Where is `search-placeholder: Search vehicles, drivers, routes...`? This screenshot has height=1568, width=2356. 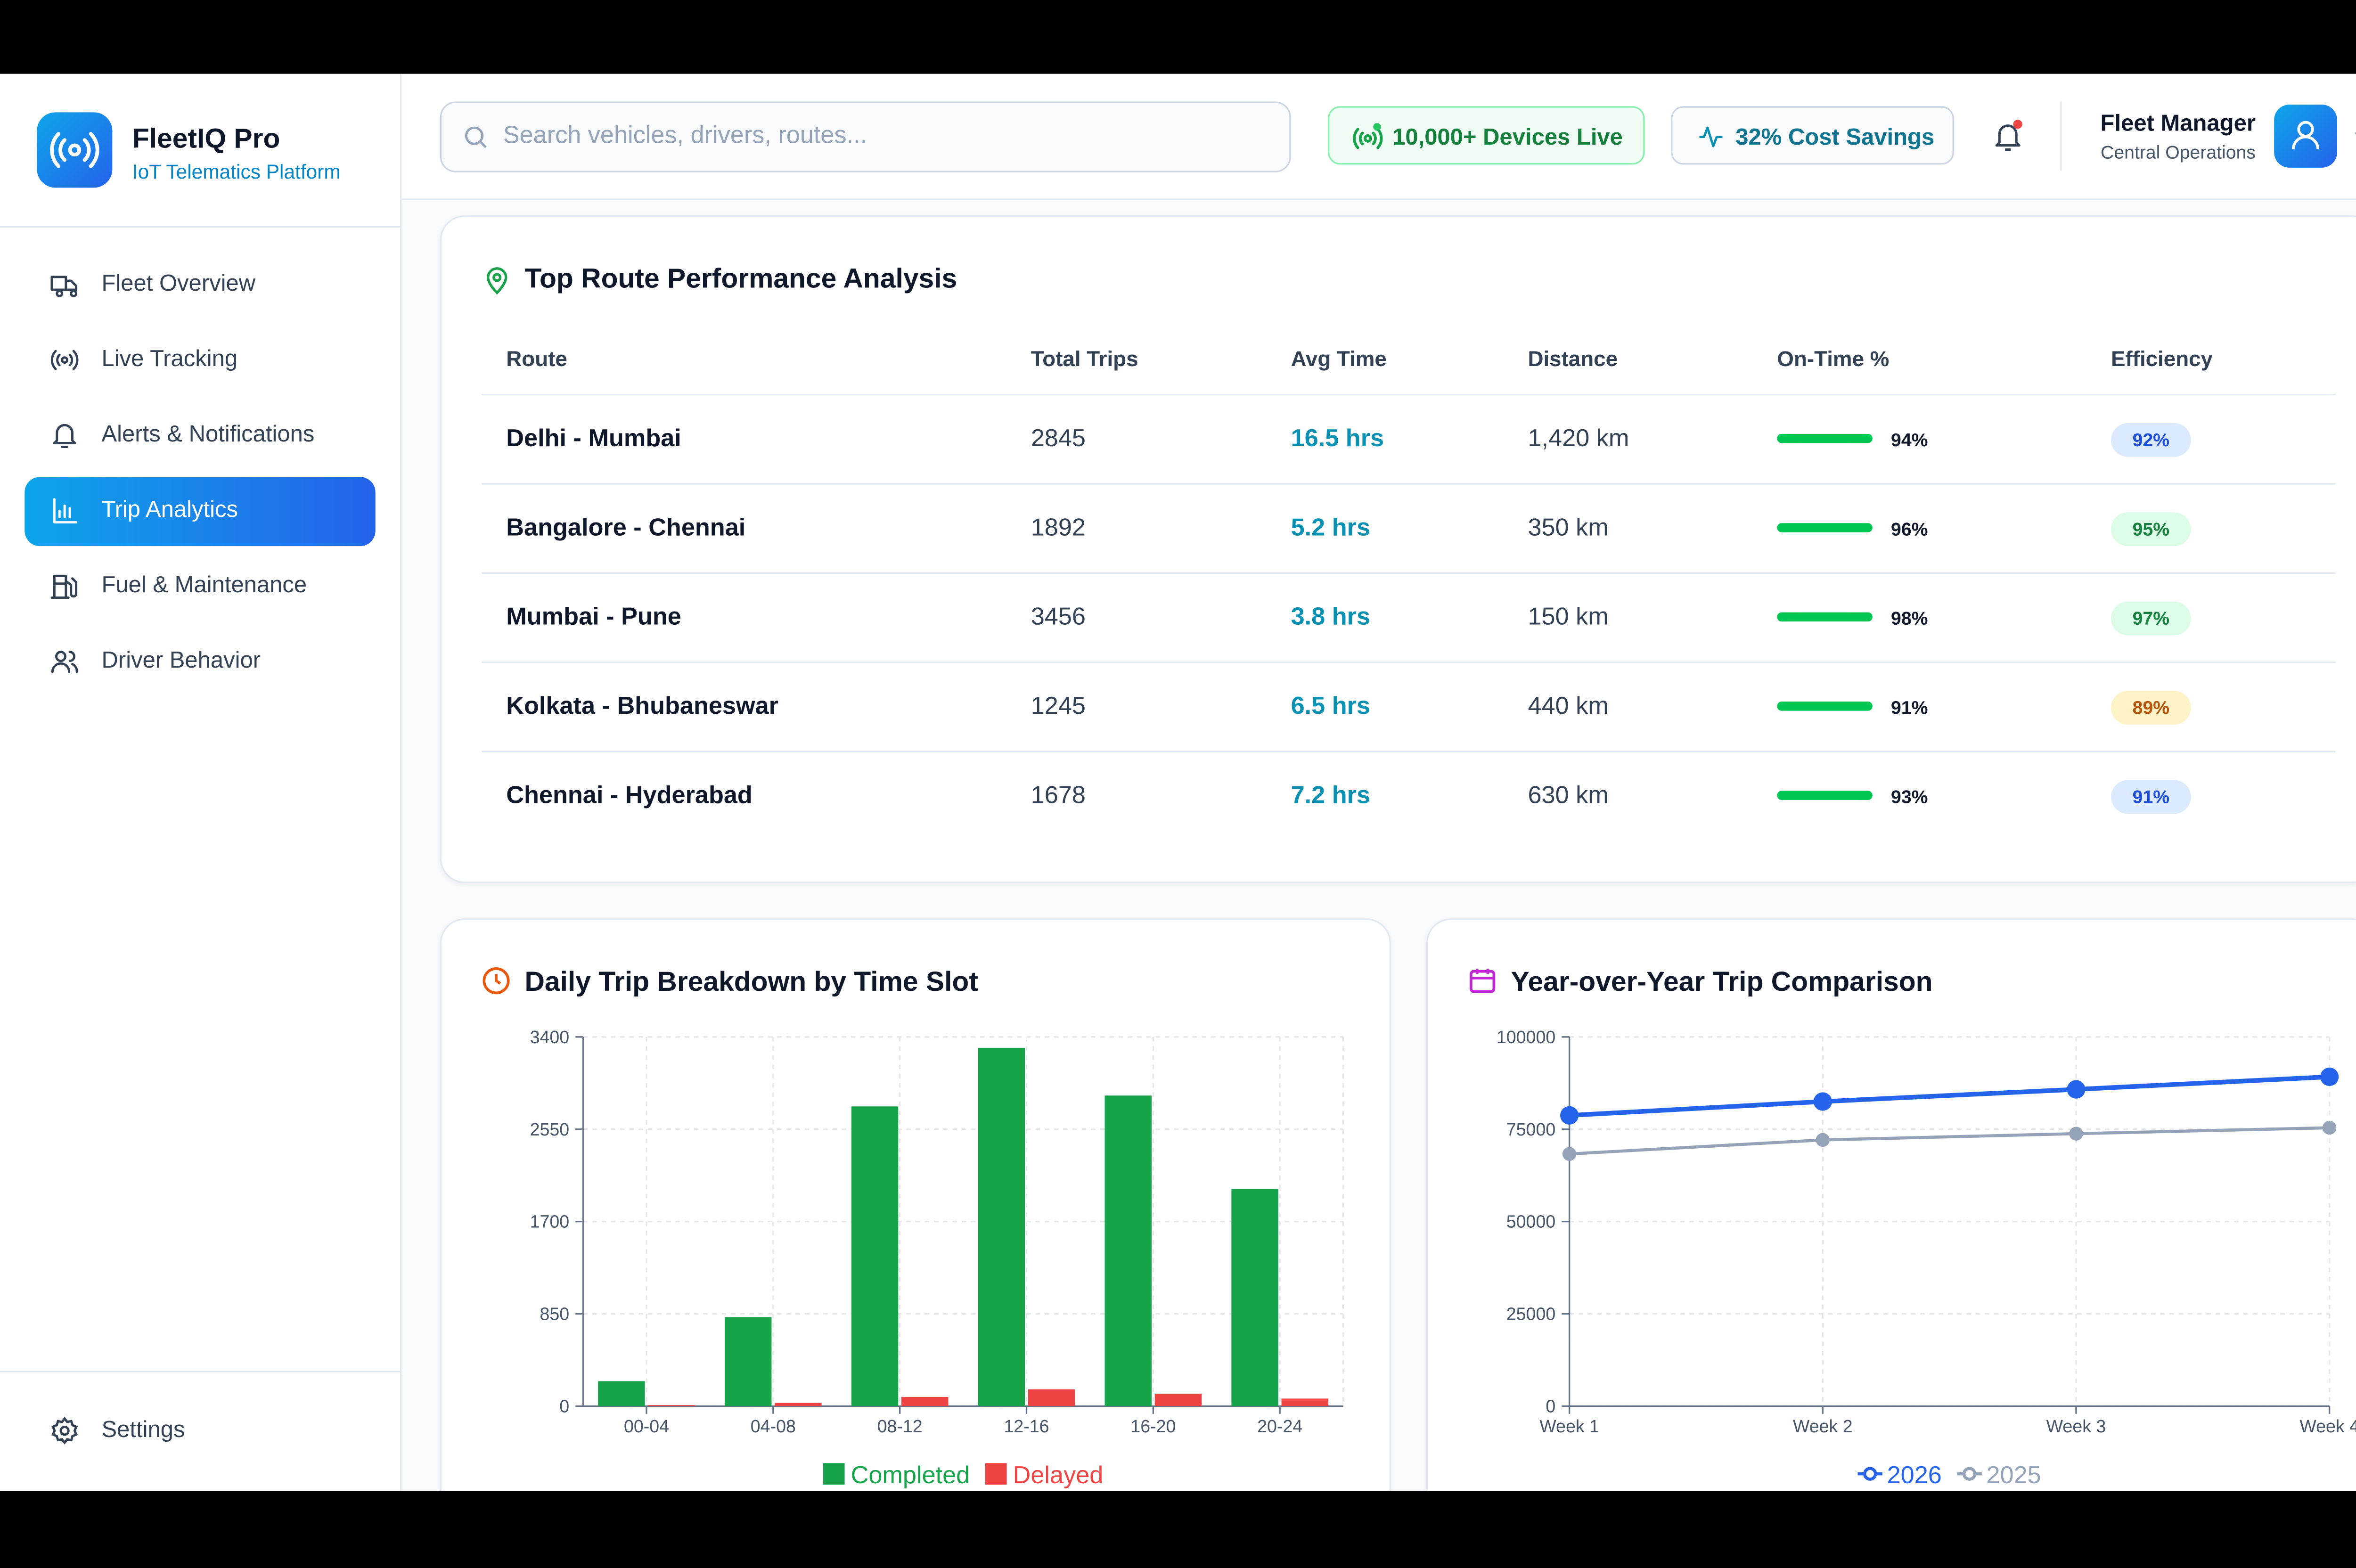
search-placeholder: Search vehicles, drivers, routes... is located at coordinates (685, 136).